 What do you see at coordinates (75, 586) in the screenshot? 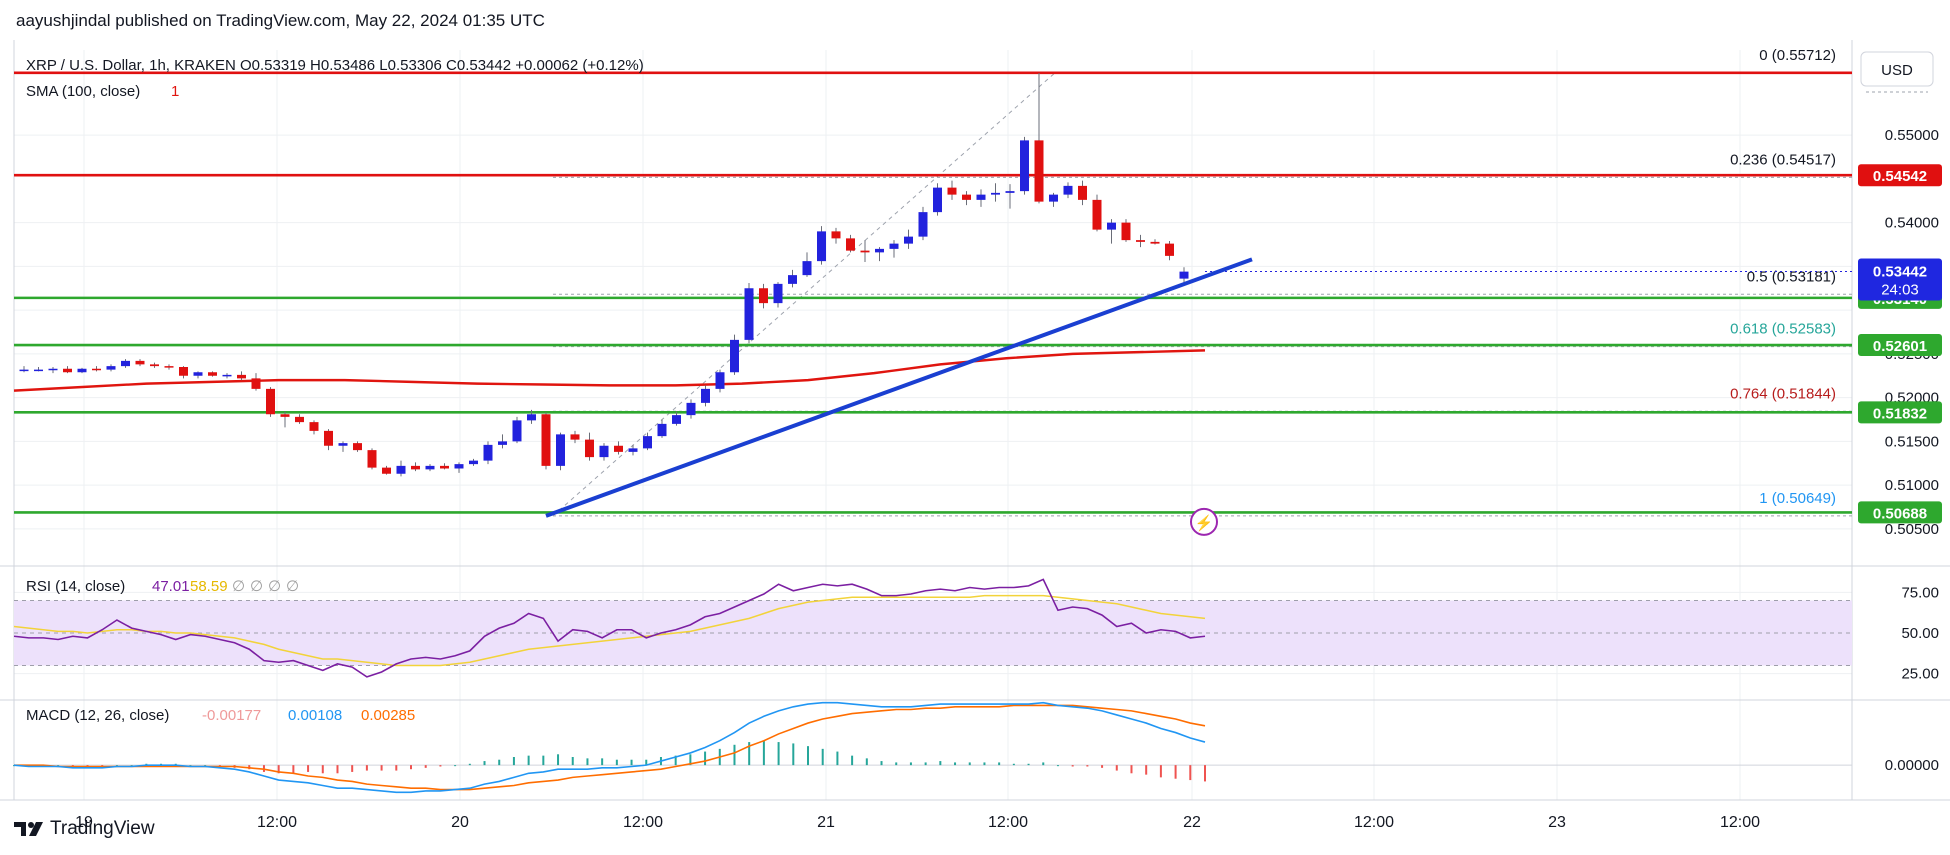
I see `rsi-legend: RSI (14, close)` at bounding box center [75, 586].